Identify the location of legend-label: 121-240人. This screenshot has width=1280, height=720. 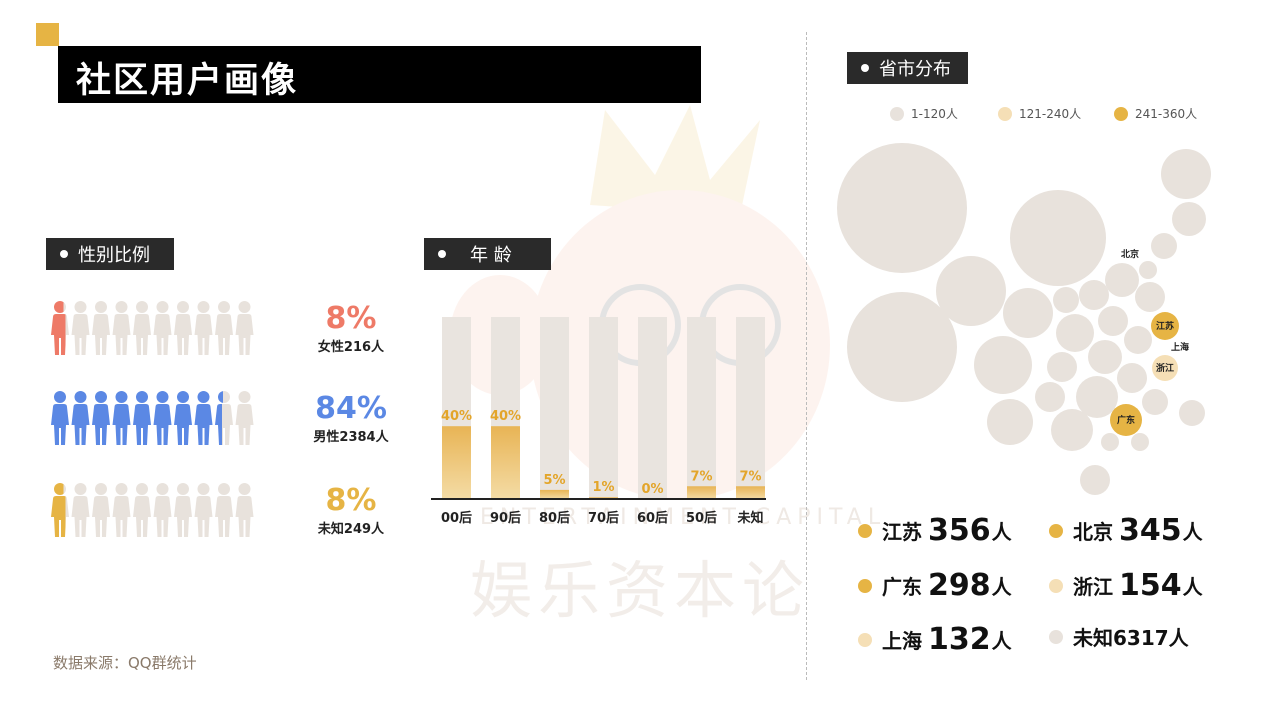
(1050, 114).